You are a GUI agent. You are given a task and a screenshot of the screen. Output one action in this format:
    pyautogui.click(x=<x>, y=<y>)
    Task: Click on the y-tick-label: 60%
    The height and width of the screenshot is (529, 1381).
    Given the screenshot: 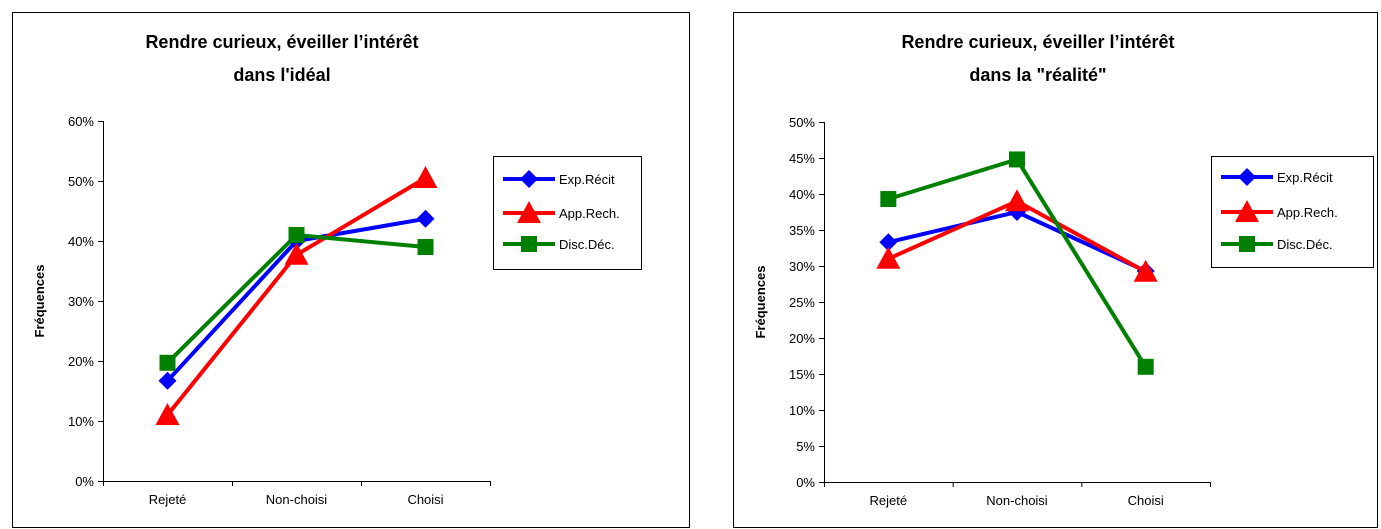 What is the action you would take?
    pyautogui.click(x=81, y=121)
    